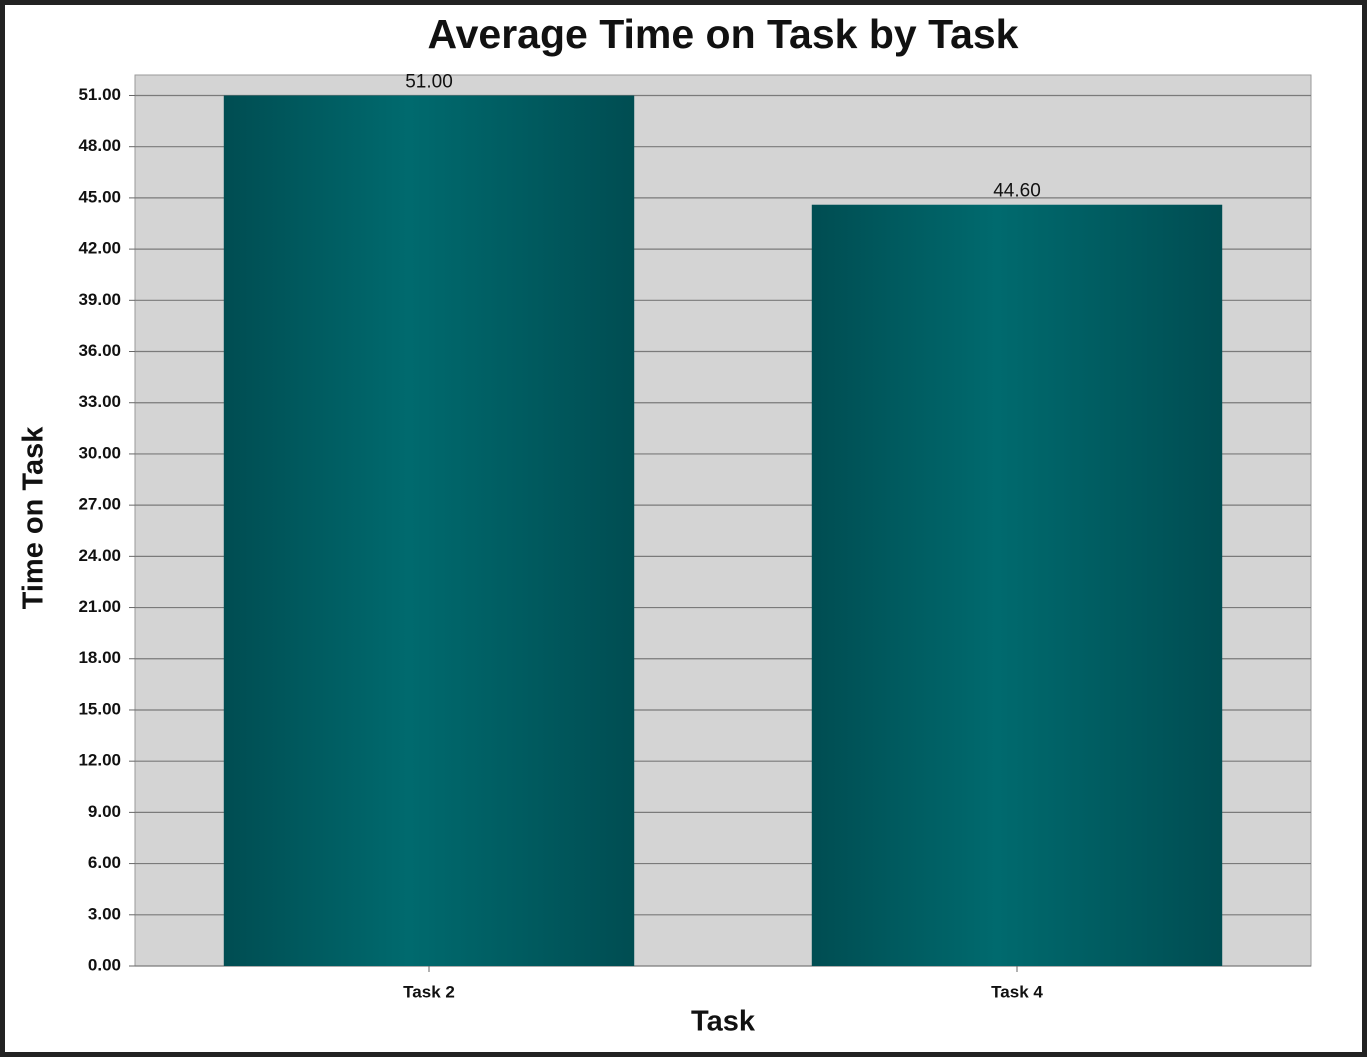 The width and height of the screenshot is (1367, 1057). Describe the element at coordinates (1017, 991) in the screenshot. I see `x-tick-label: Task 4` at that location.